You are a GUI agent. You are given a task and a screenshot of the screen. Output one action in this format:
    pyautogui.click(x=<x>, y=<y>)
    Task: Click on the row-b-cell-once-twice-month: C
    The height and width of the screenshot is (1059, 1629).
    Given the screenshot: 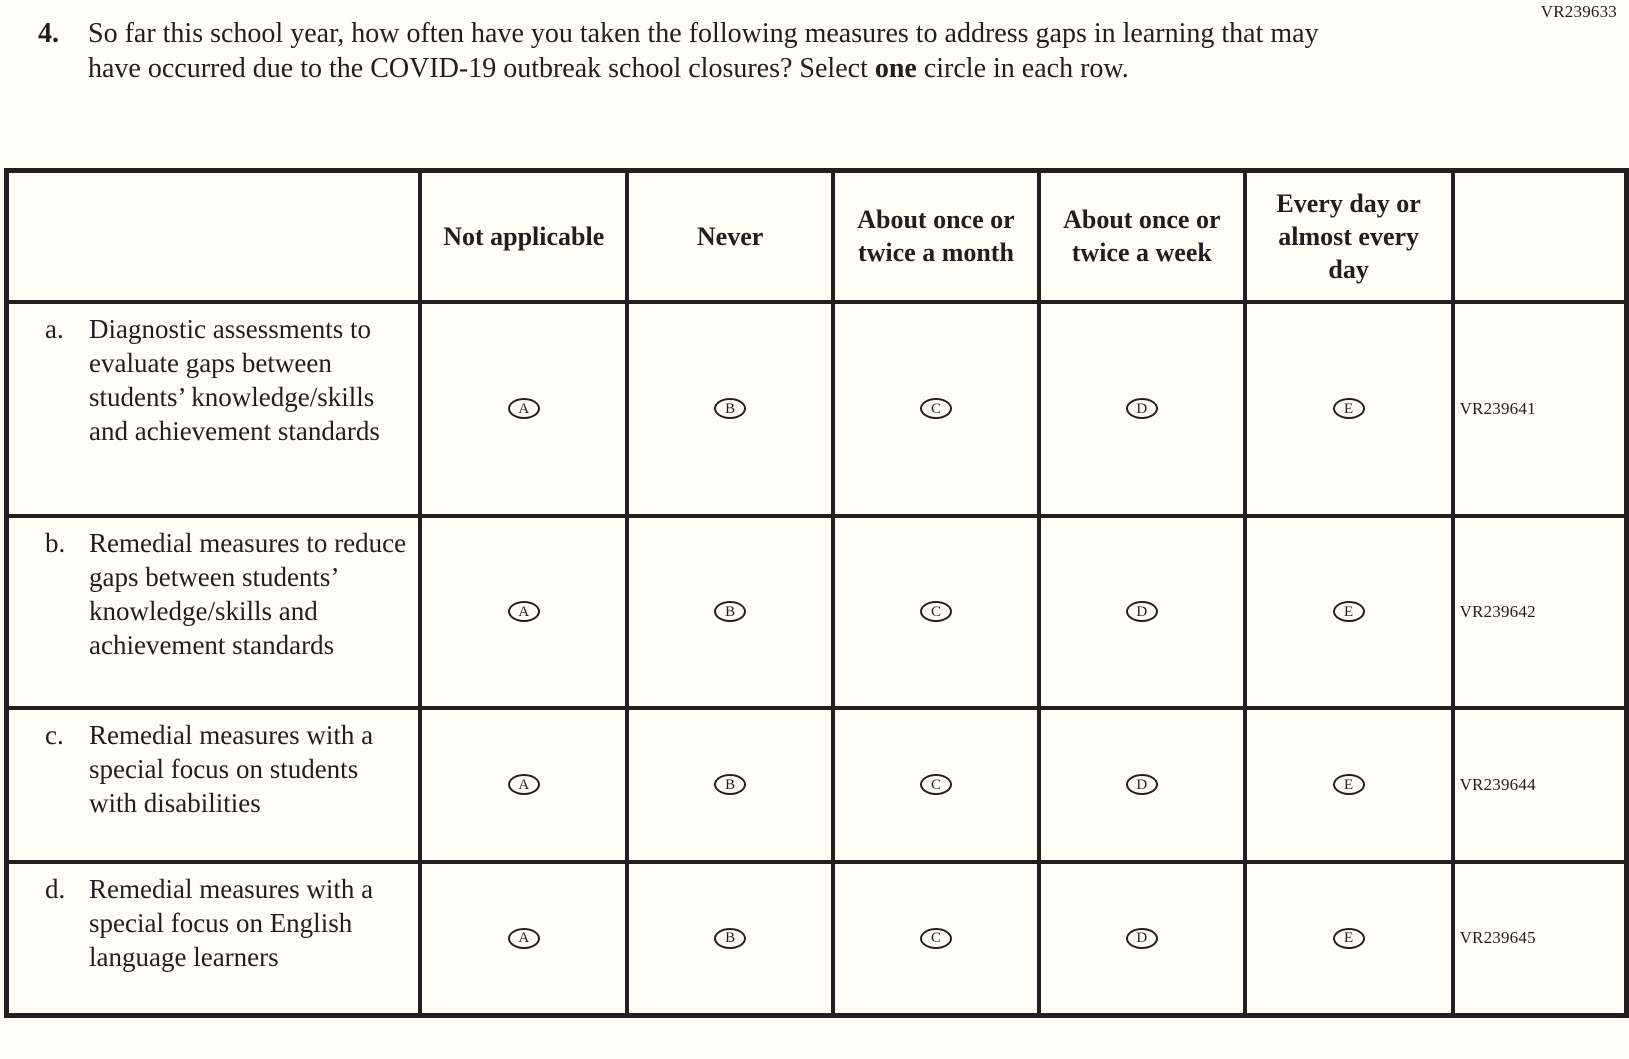 What is the action you would take?
    pyautogui.click(x=936, y=611)
    